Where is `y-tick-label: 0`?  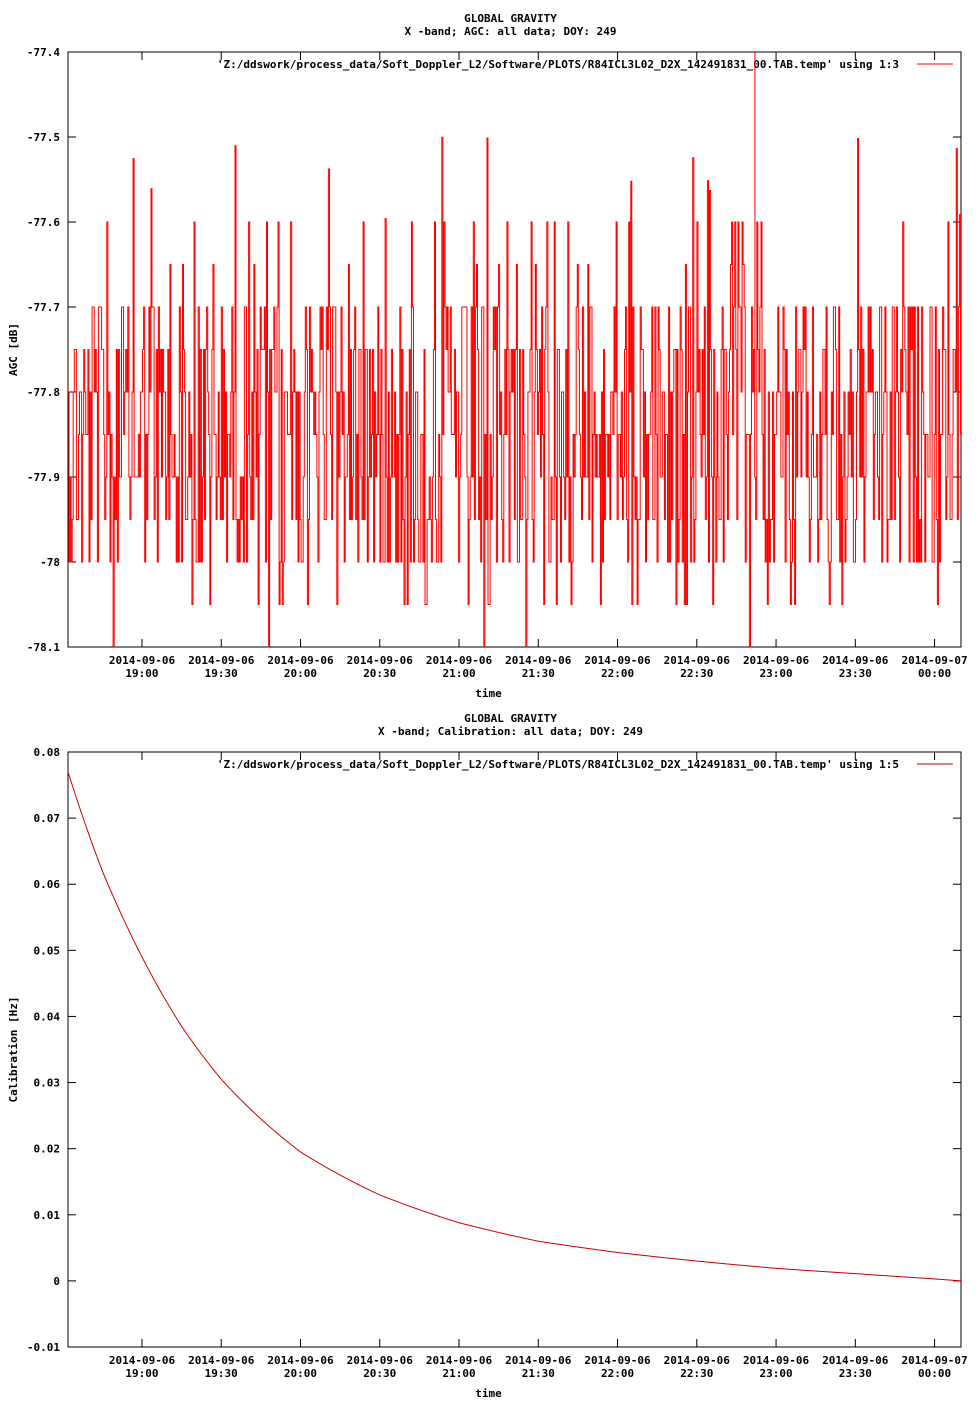
y-tick-label: 0 is located at coordinates (56, 1281).